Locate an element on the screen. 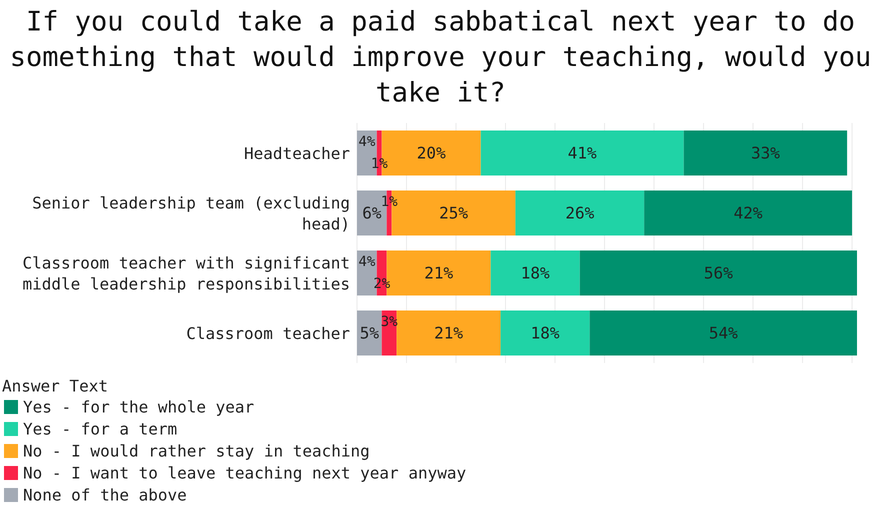 The height and width of the screenshot is (506, 881). data-label: 26% is located at coordinates (580, 213).